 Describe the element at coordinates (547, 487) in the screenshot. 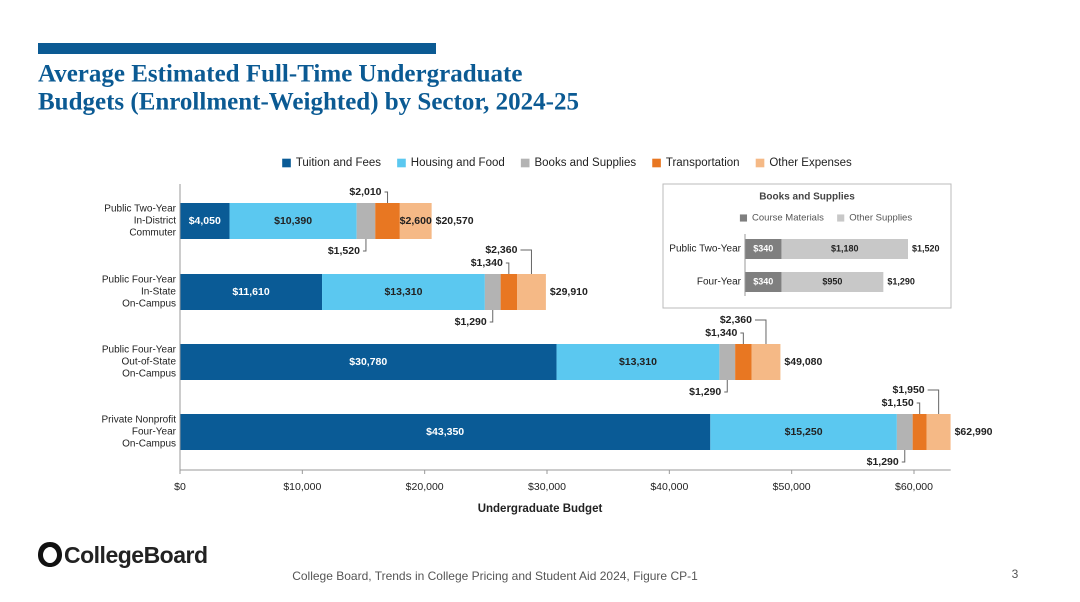

I see `x-tick-label: $30,000` at that location.